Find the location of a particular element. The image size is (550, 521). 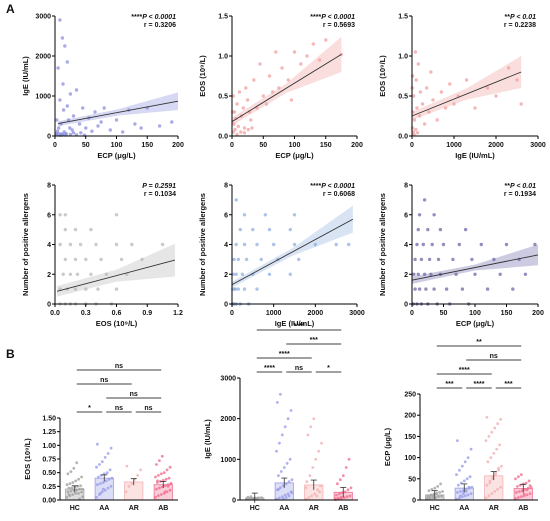

significance-stars: ** is located at coordinates (508, 186).